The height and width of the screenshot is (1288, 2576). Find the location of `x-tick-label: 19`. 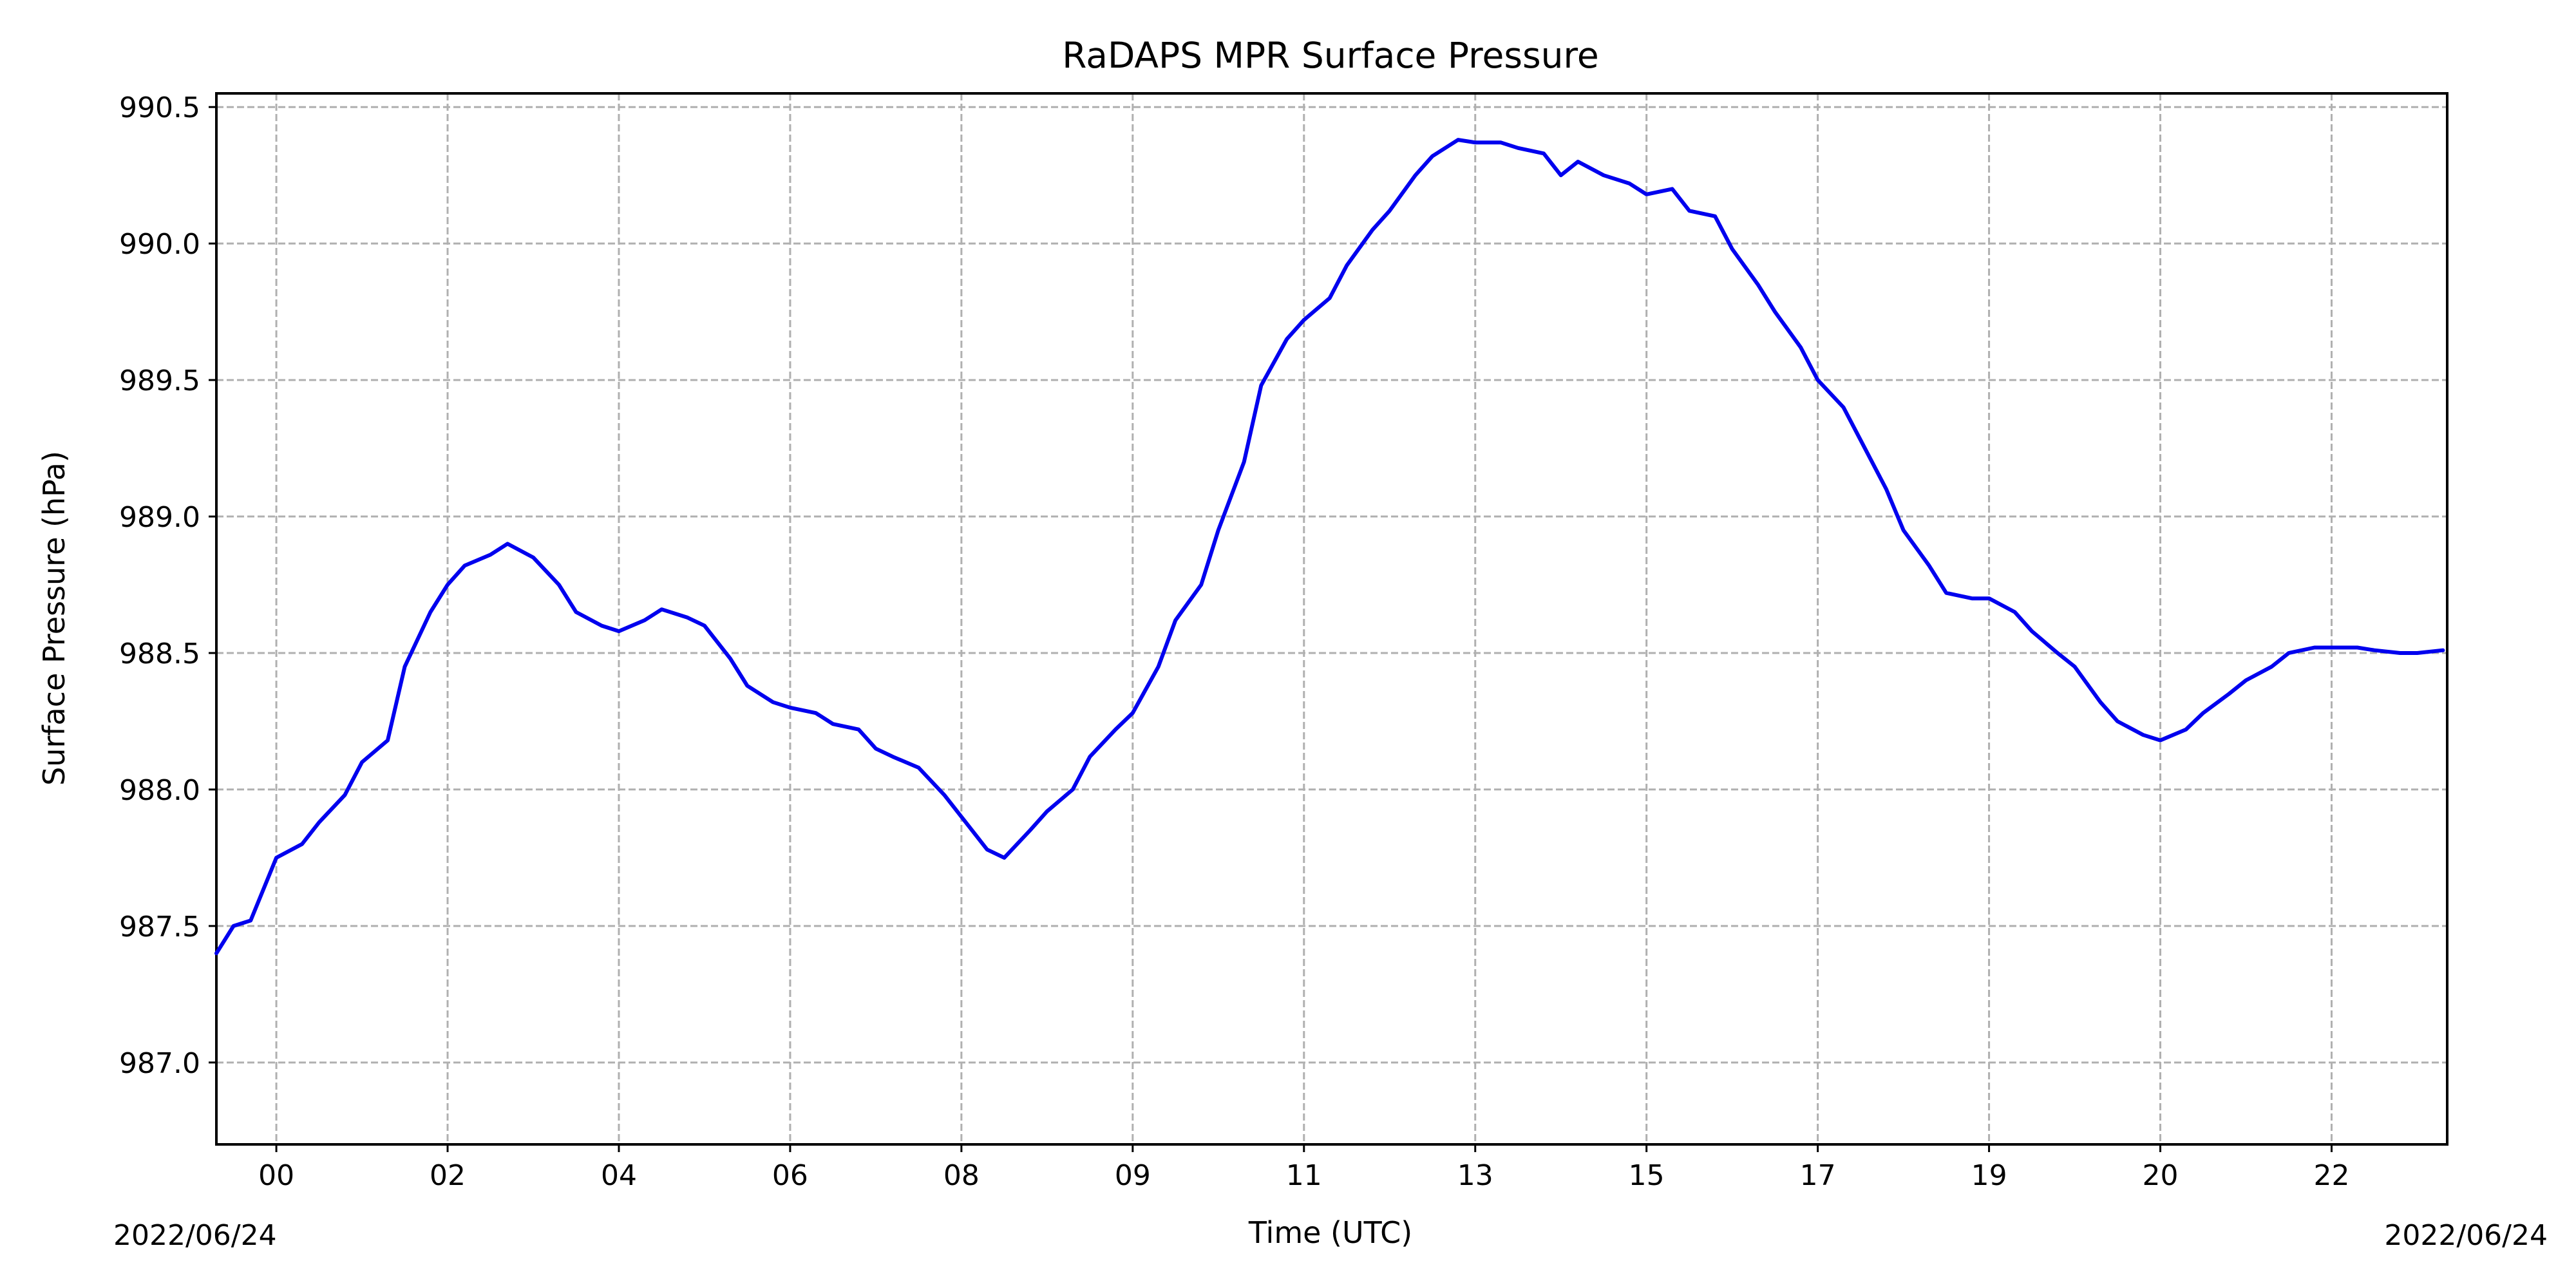

x-tick-label: 19 is located at coordinates (1989, 1175).